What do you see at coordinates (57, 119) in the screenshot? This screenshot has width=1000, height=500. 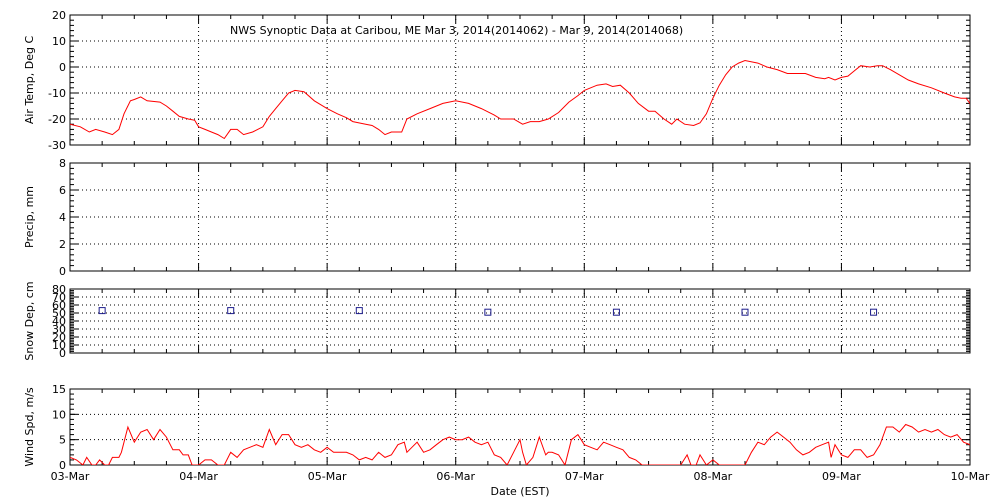 I see `y-tick-label: -20` at bounding box center [57, 119].